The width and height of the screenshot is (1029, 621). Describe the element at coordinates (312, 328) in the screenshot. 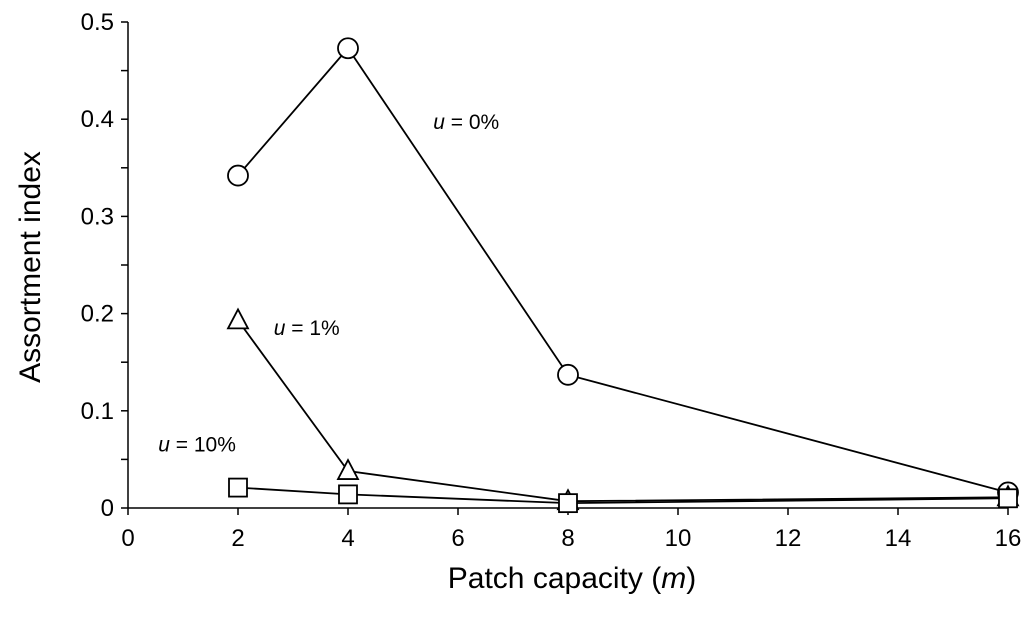

I see `annotation-value: = 1%` at that location.